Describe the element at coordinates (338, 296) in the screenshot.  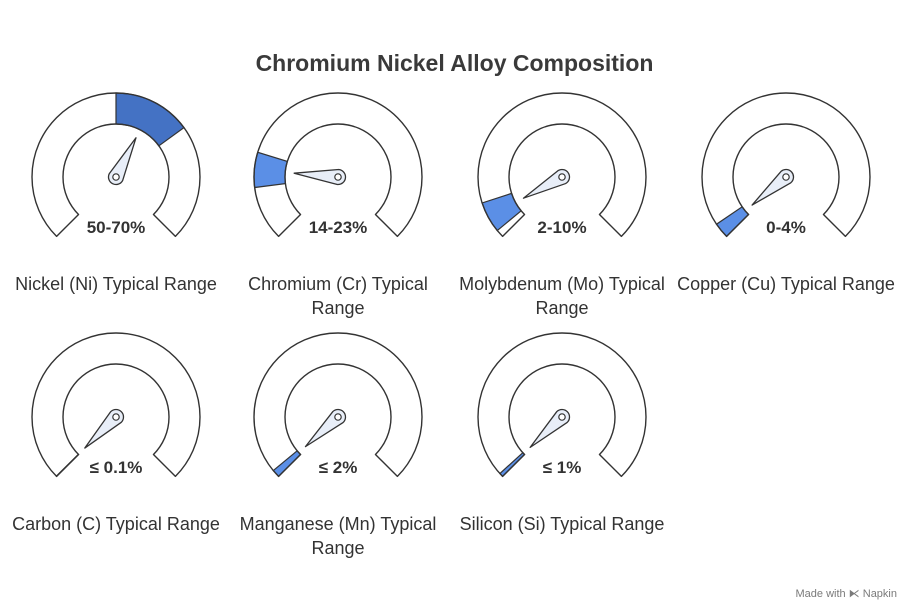
I see `gauge-label: Chromium (Cr) Typical Range` at that location.